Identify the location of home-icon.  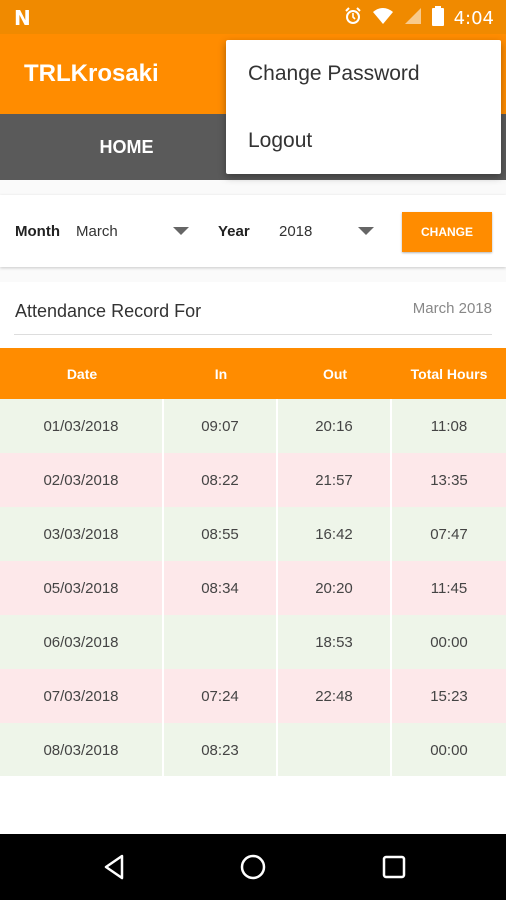
(253, 867).